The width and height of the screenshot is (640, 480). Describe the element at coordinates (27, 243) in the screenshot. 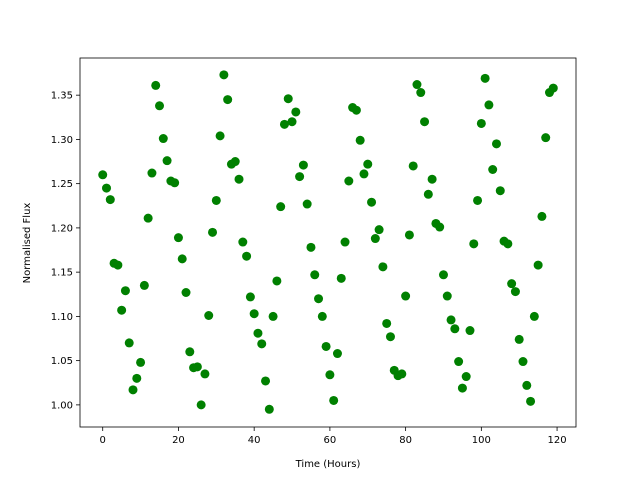

I see `y-axis-label: Normalised Flux` at that location.